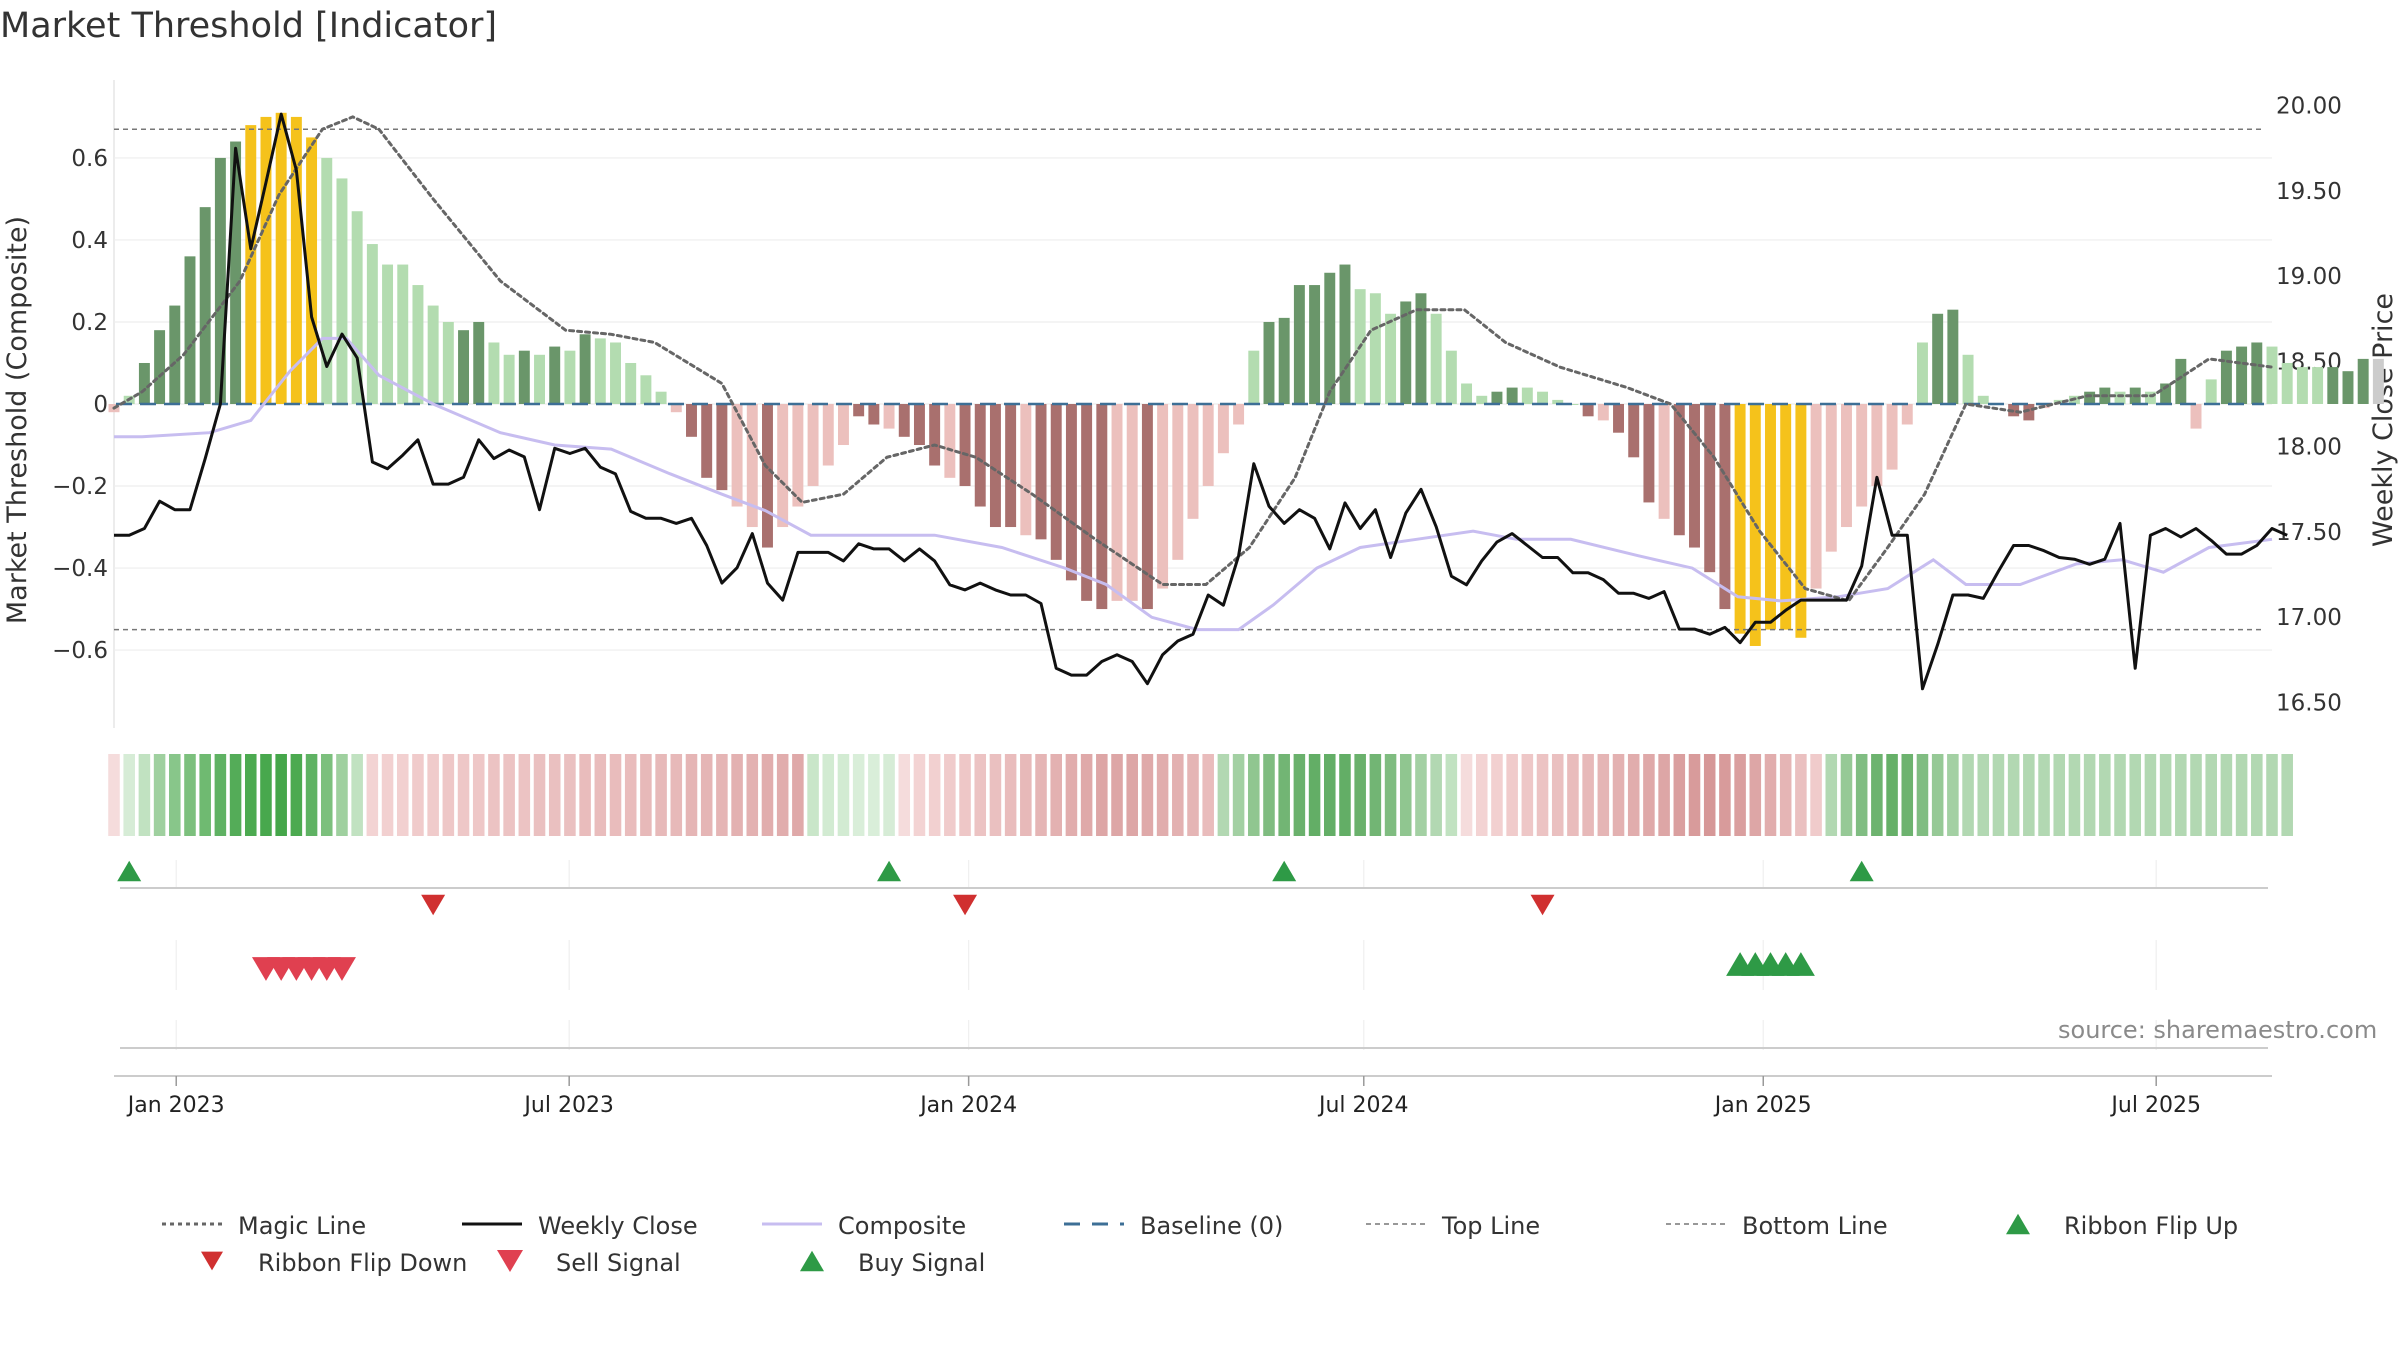  Describe the element at coordinates (362, 1263) in the screenshot. I see `legend-label: Ribbon Flip Down` at that location.